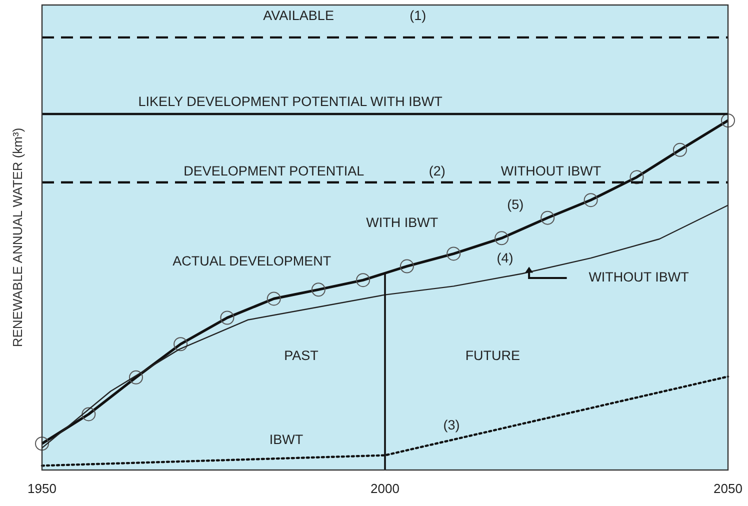 The height and width of the screenshot is (506, 748). Describe the element at coordinates (385, 488) in the screenshot. I see `x-tick-label: 2000` at that location.